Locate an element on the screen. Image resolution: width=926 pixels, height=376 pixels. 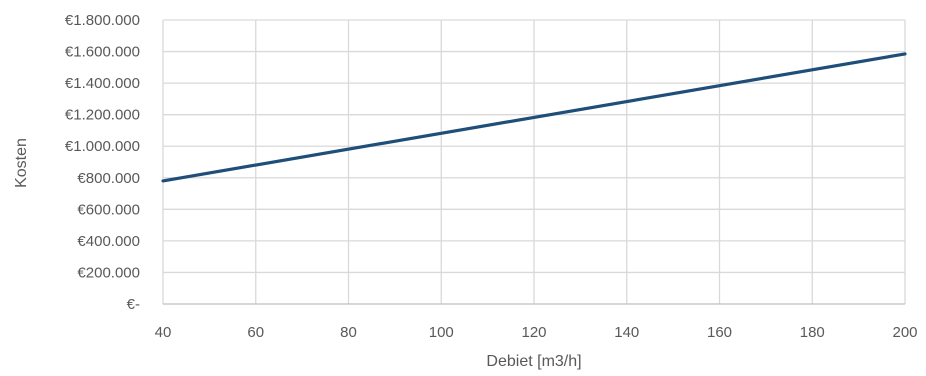
y-tick-label: €- is located at coordinates (133, 304).